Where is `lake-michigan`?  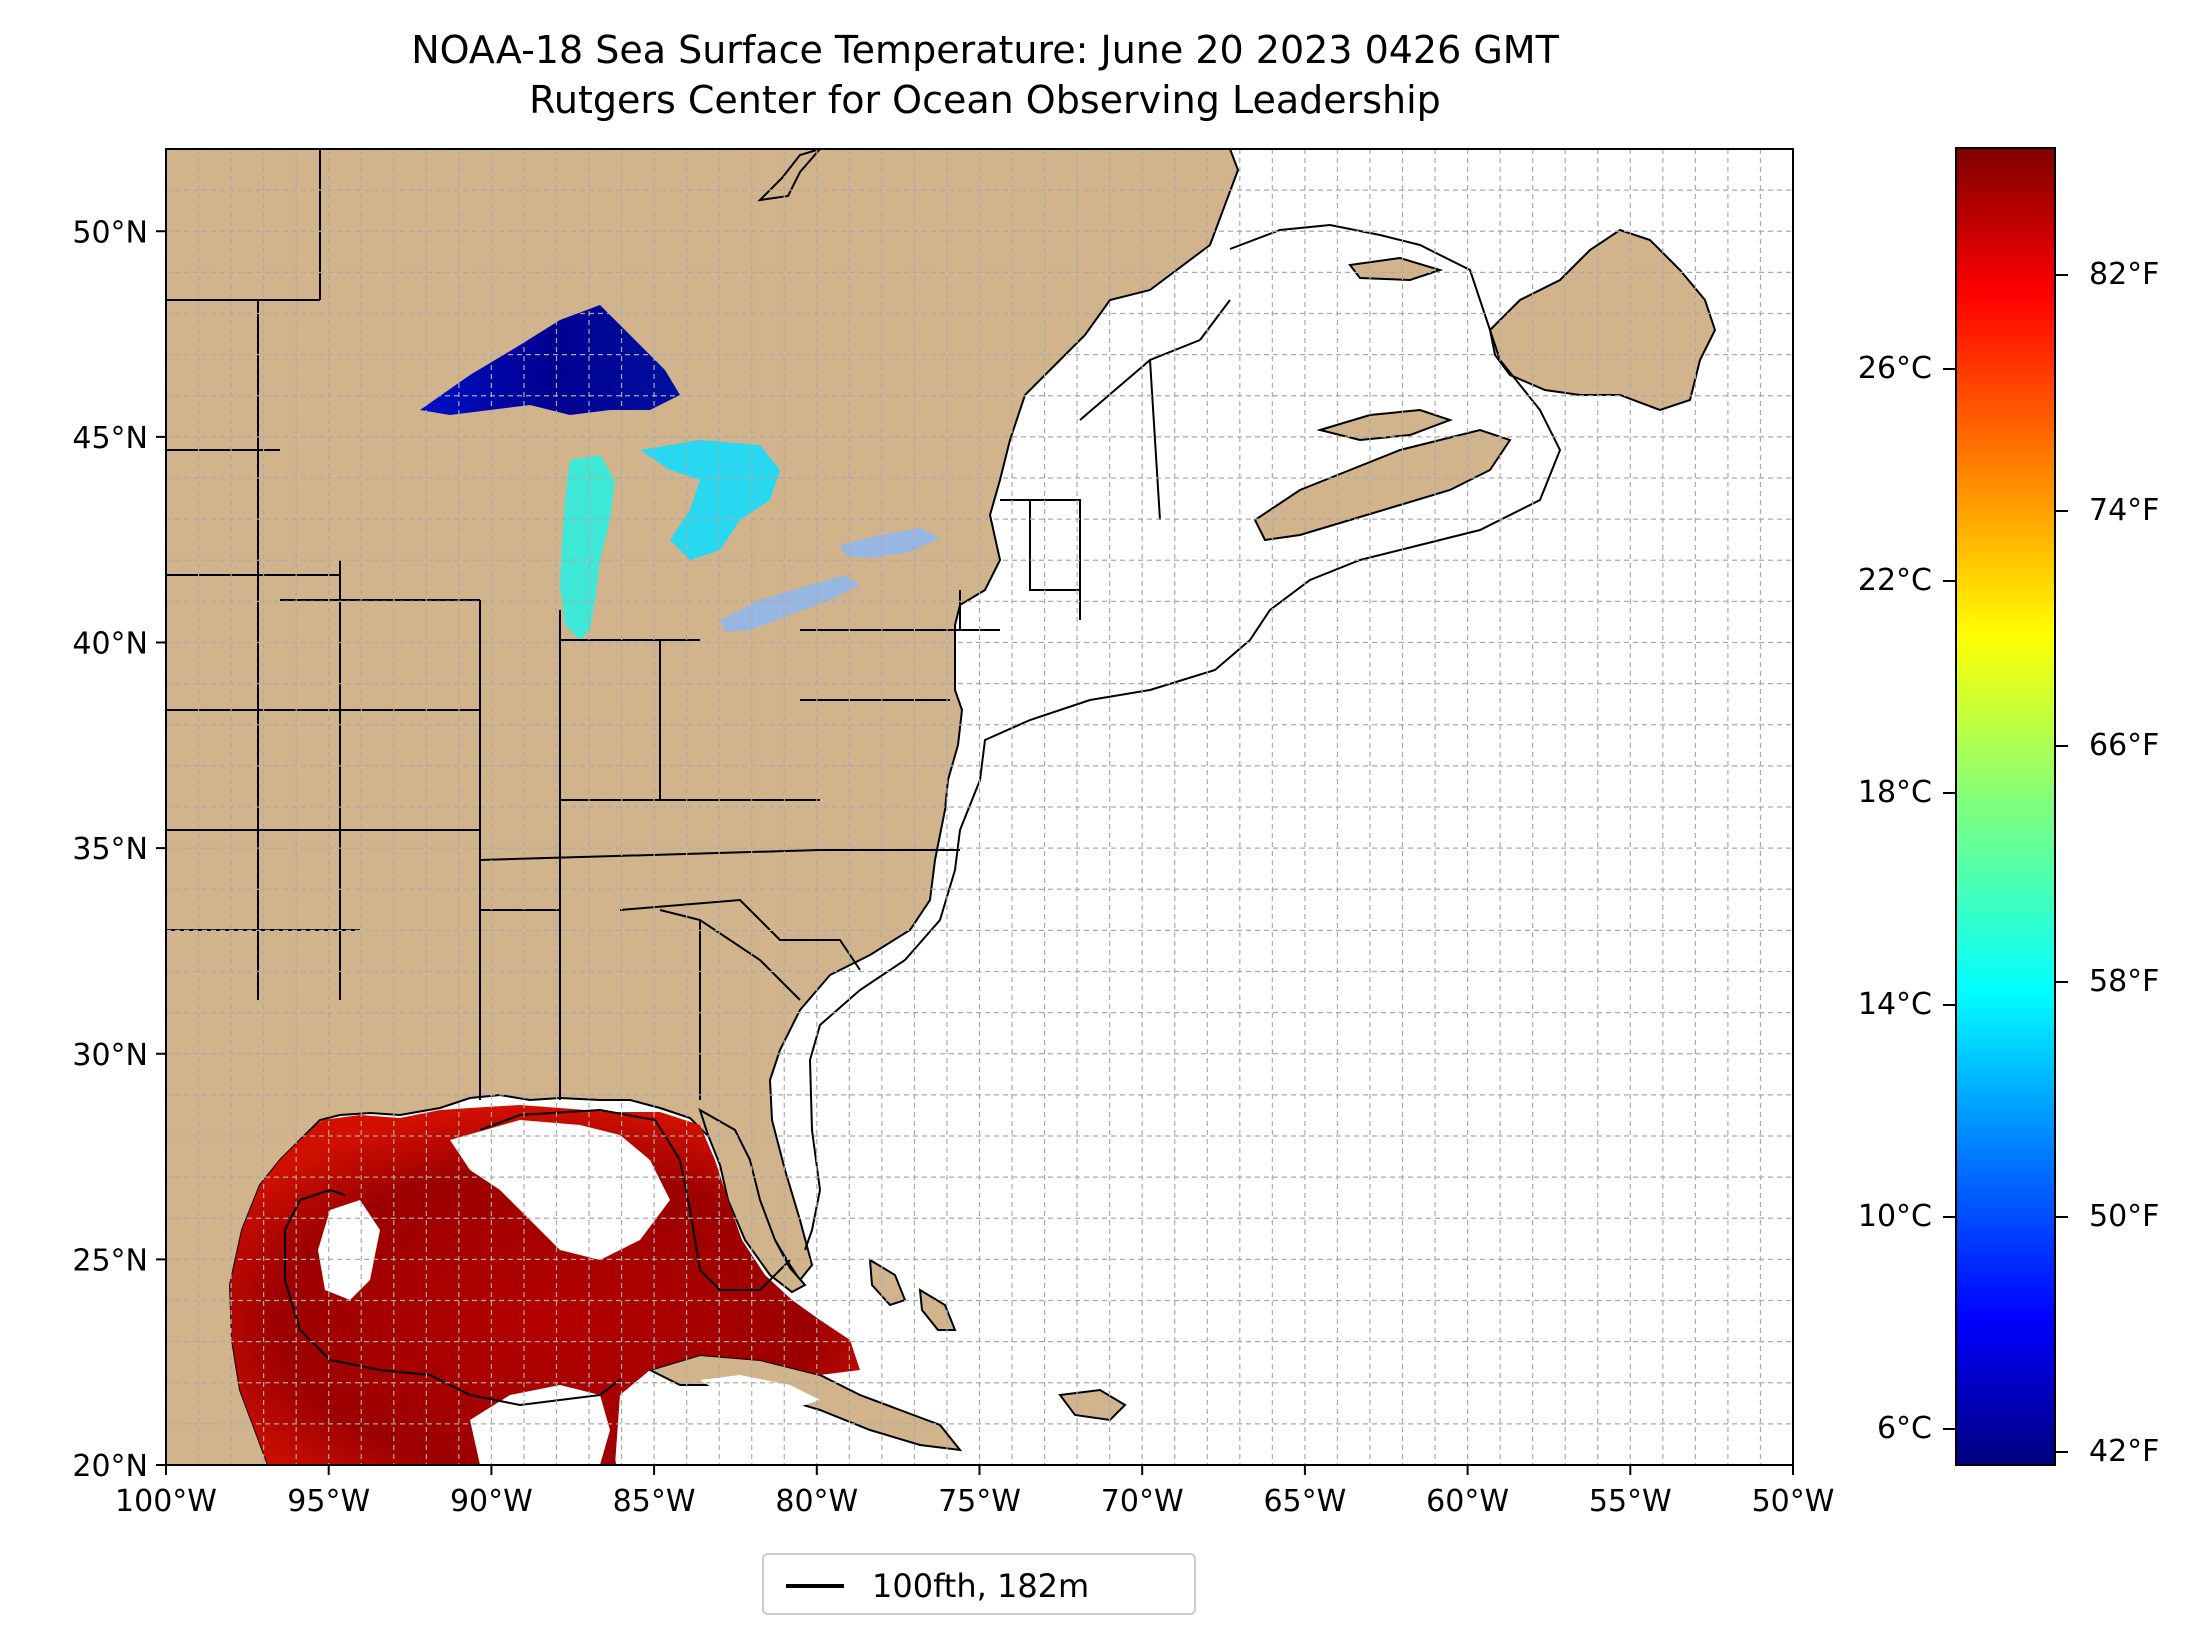 lake-michigan is located at coordinates (587, 547).